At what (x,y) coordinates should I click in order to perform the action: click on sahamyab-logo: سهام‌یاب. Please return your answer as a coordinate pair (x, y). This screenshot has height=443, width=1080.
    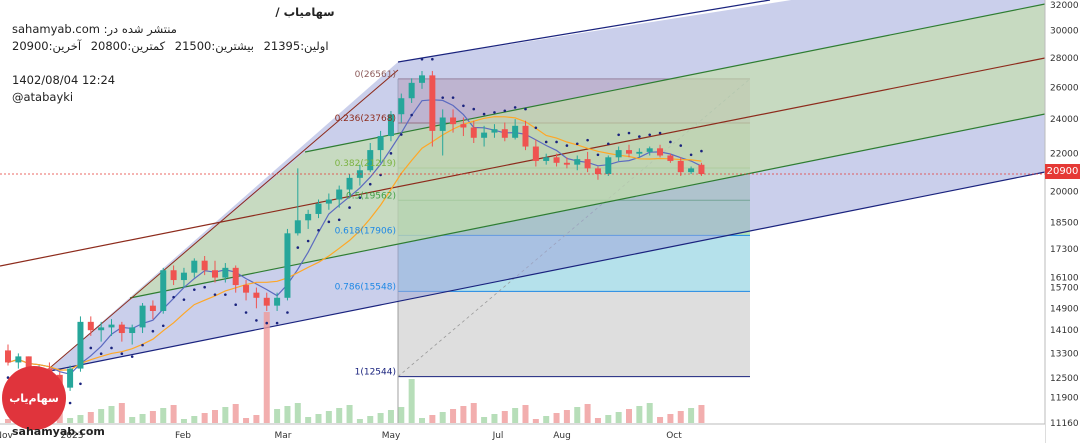
    Looking at the image, I should click on (34, 398).